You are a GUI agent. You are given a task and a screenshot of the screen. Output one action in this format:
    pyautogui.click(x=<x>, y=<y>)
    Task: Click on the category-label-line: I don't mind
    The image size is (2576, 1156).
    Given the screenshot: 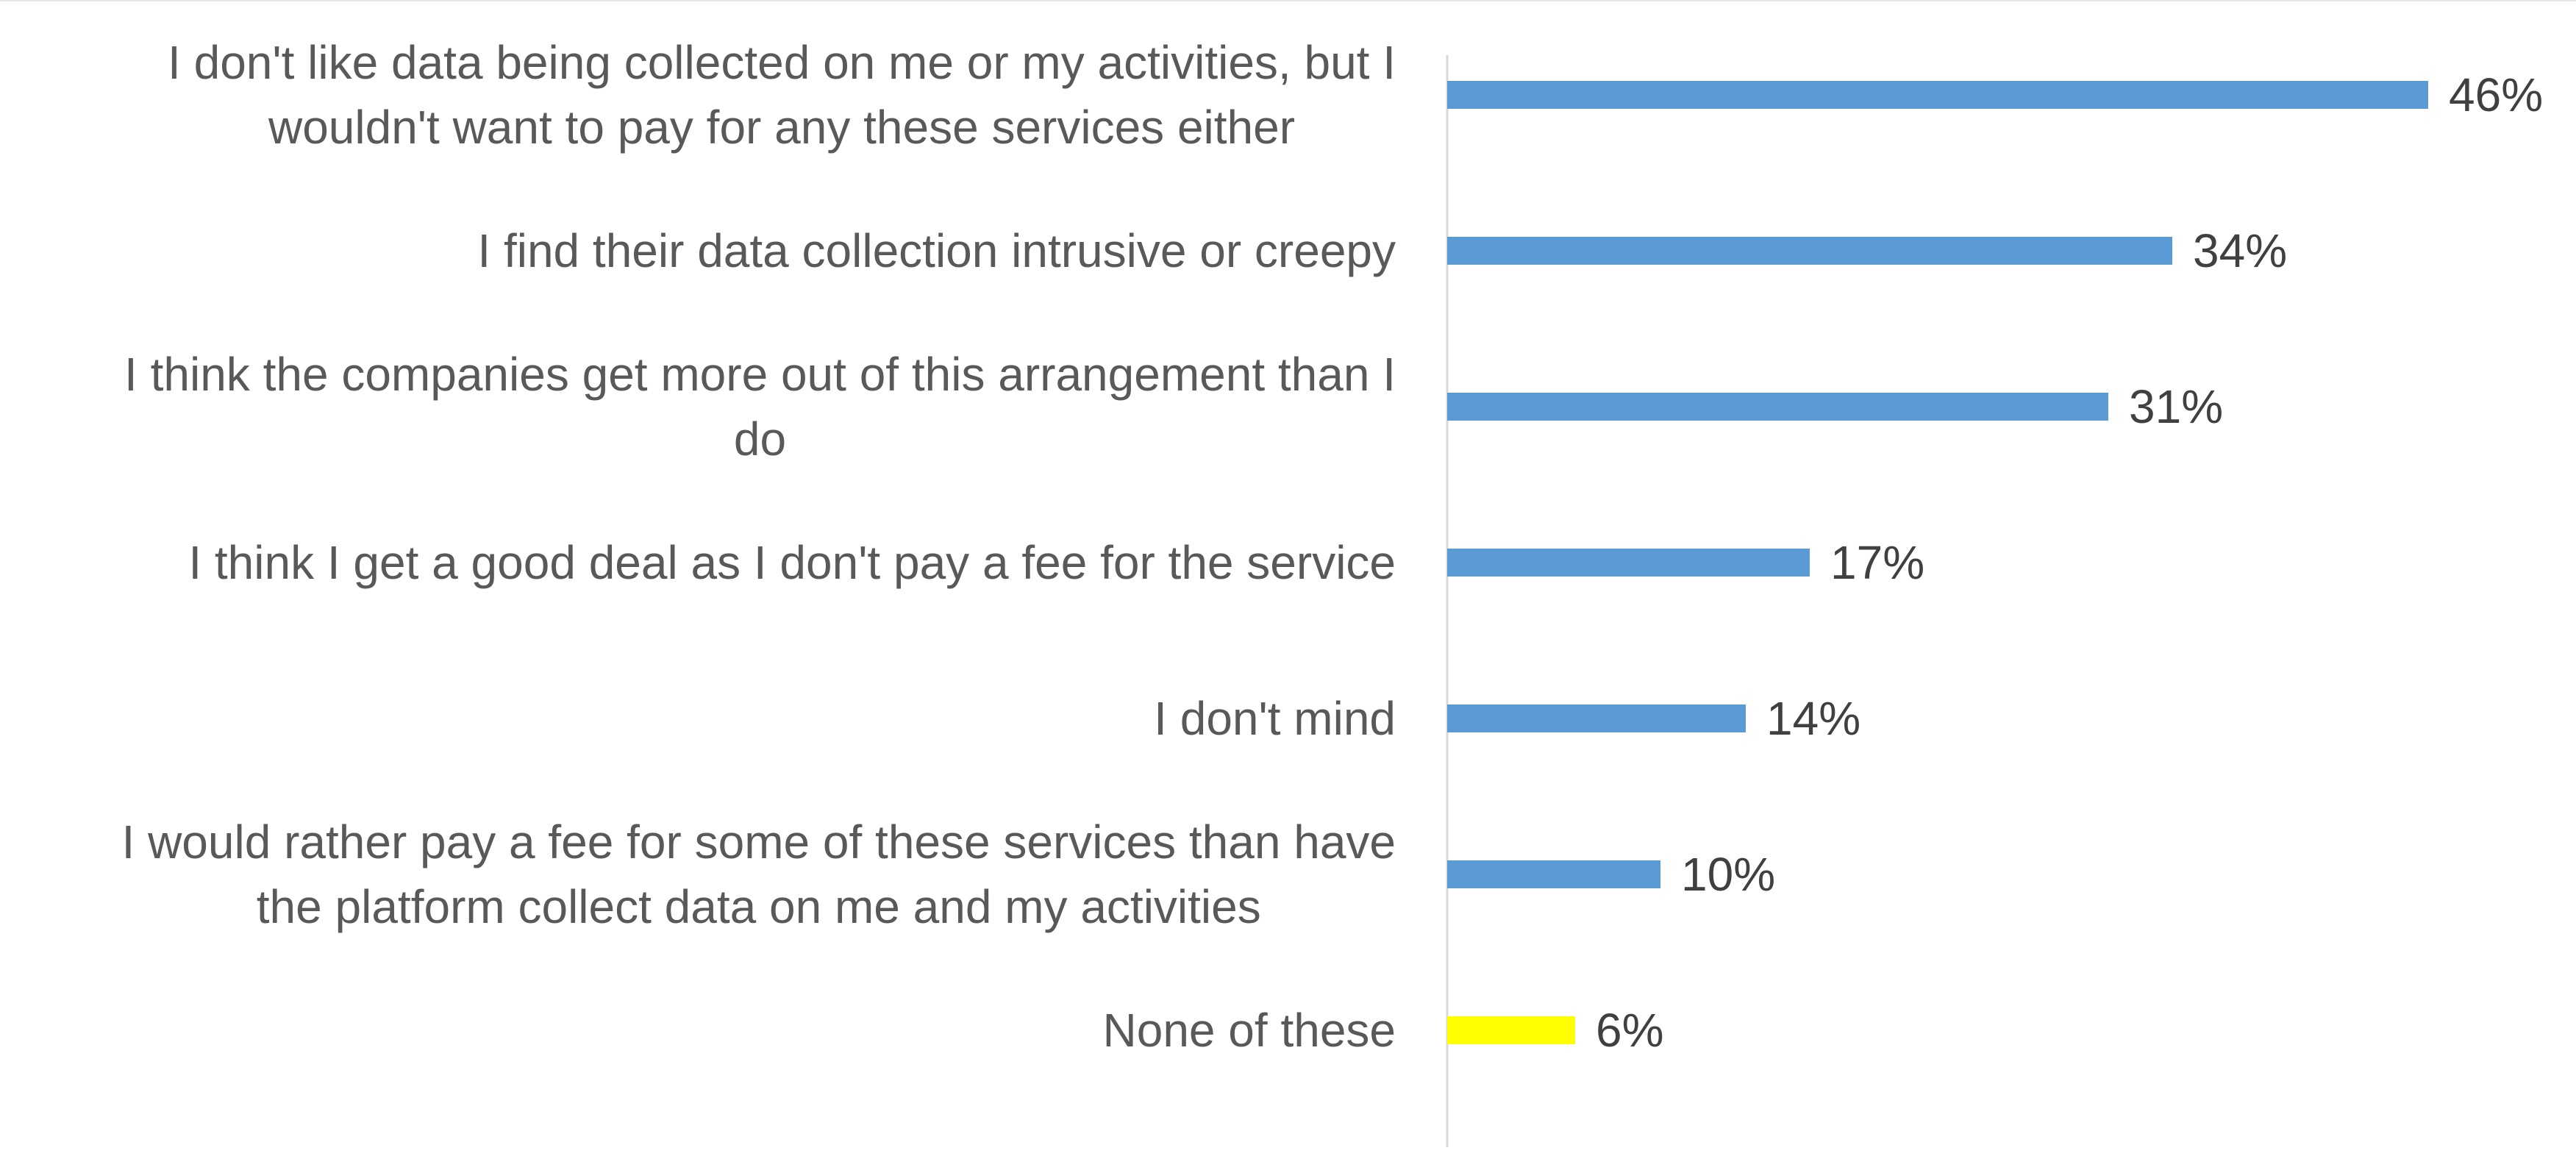 What is the action you would take?
    pyautogui.click(x=1275, y=718)
    